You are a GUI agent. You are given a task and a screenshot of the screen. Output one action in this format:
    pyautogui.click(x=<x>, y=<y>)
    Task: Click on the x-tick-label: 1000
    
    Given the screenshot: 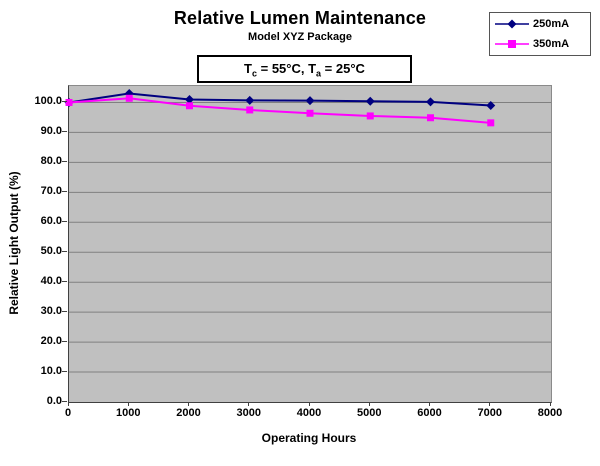 What is the action you would take?
    pyautogui.click(x=128, y=413)
    